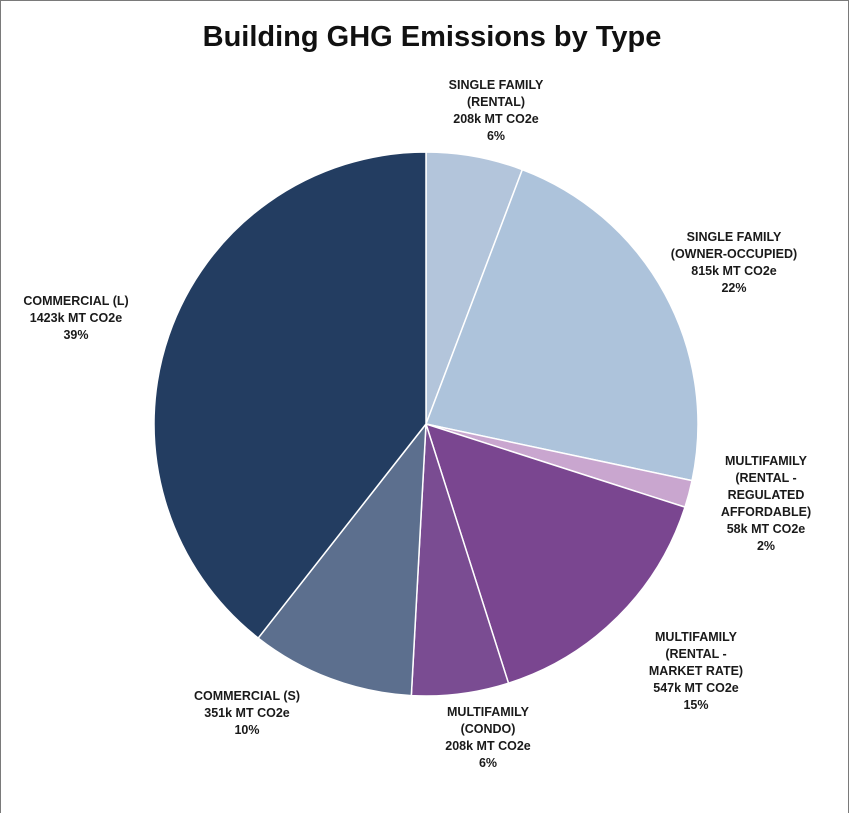  I want to click on slice-label: SINGLE FAMILY (RENTAL) 208k MT CO2e 6%, so click(496, 110).